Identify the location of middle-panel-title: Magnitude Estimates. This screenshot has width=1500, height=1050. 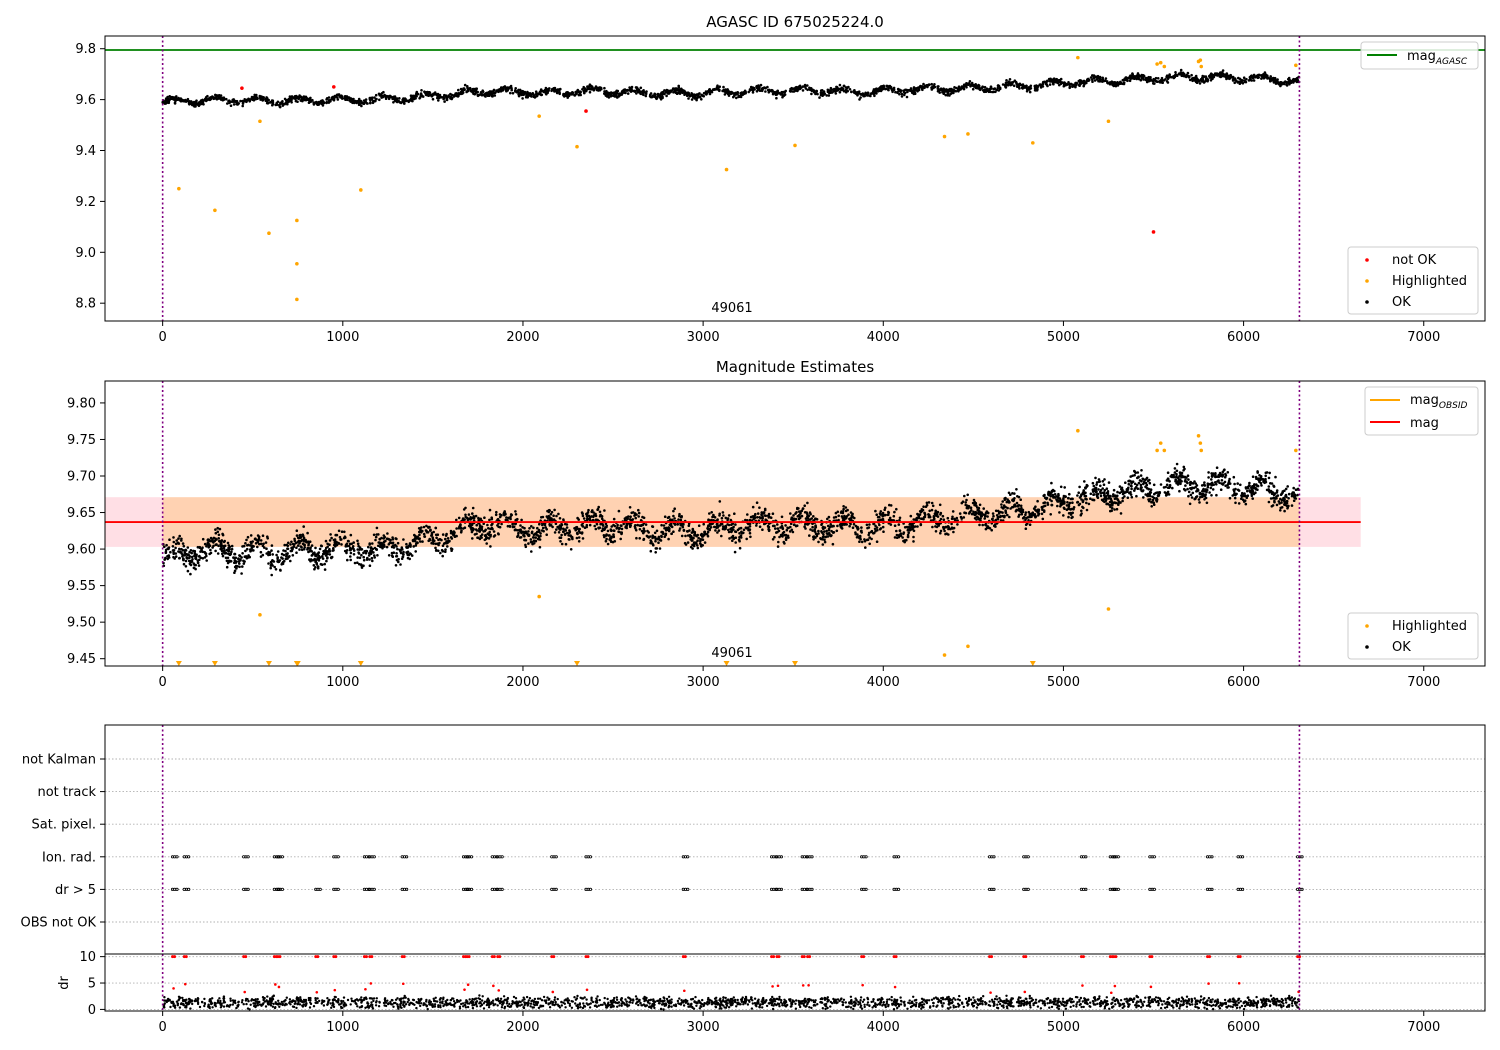
(795, 367).